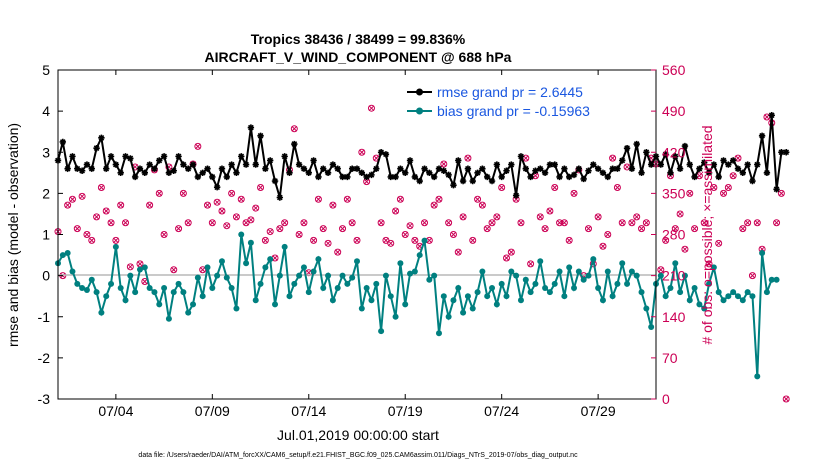  Describe the element at coordinates (674, 317) in the screenshot. I see `y2-tick-label: 140` at that location.